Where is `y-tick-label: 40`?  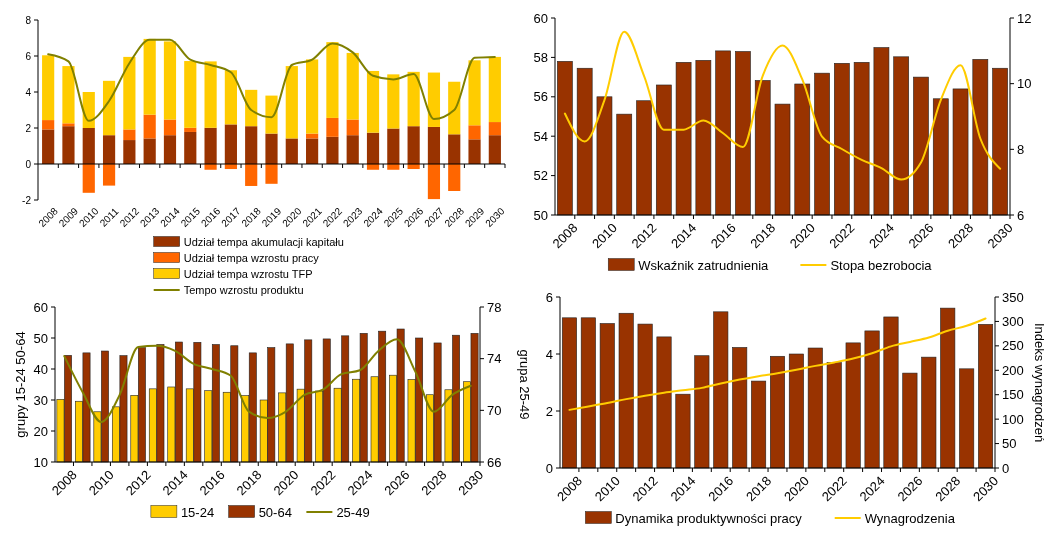
y-tick-label: 40 is located at coordinates (40, 369).